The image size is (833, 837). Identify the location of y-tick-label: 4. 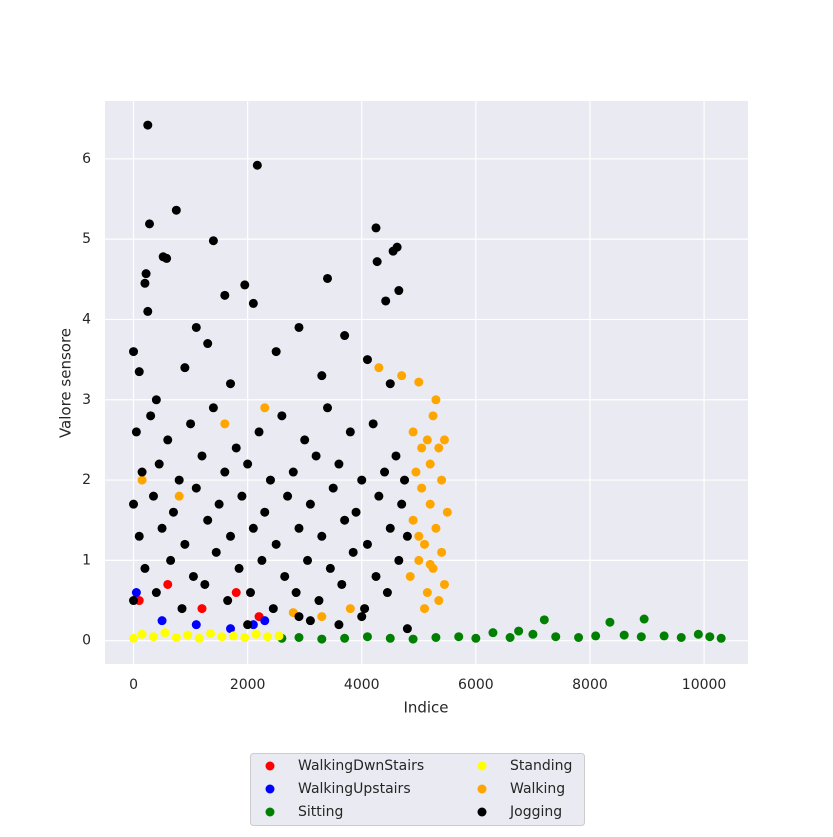
(86, 319).